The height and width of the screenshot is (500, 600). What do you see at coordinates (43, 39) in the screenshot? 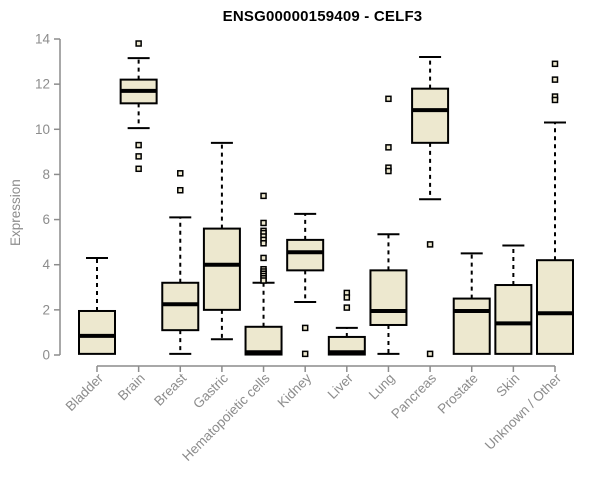
I see `y-tick-label: 14` at bounding box center [43, 39].